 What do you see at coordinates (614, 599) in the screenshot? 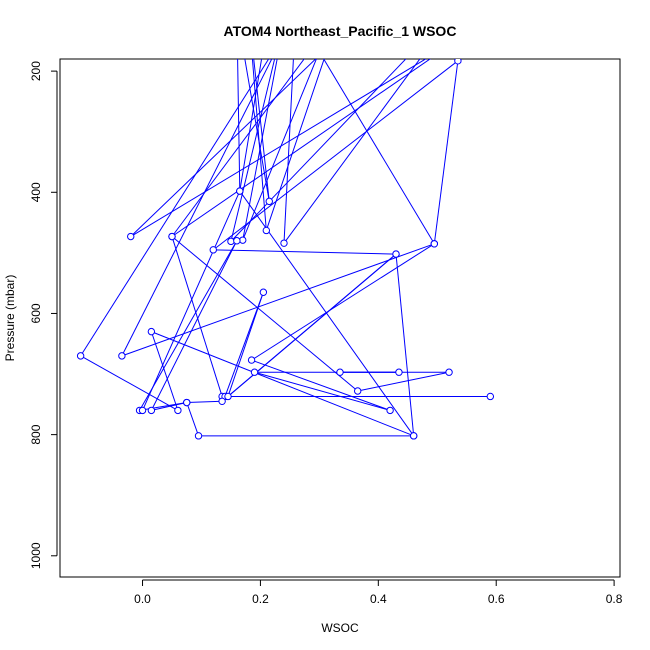
I see `x-tick-label: 0.8` at bounding box center [614, 599].